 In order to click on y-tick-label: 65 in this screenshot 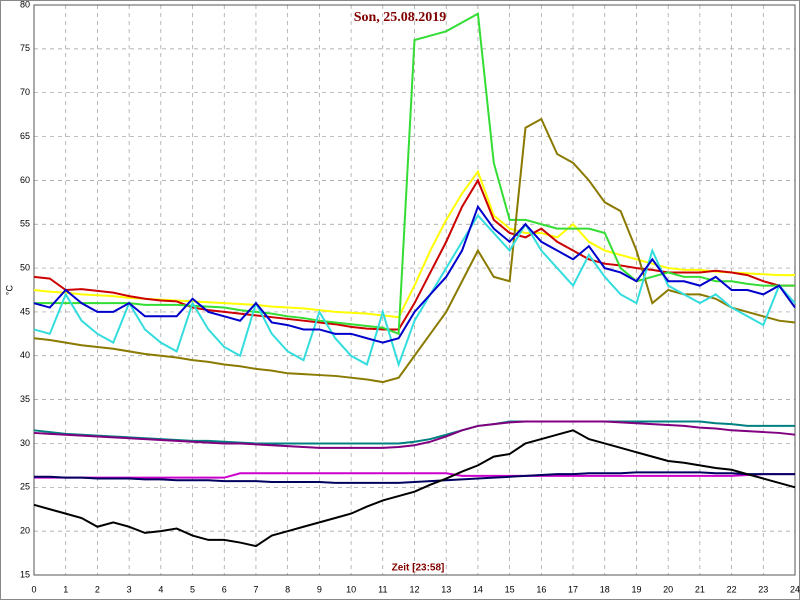, I will do `click(25, 136)`.